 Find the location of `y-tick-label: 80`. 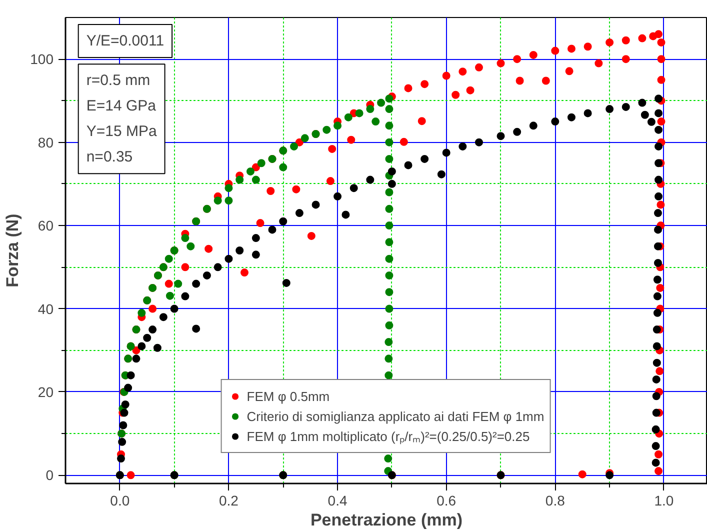

y-tick-label: 80 is located at coordinates (46, 142).